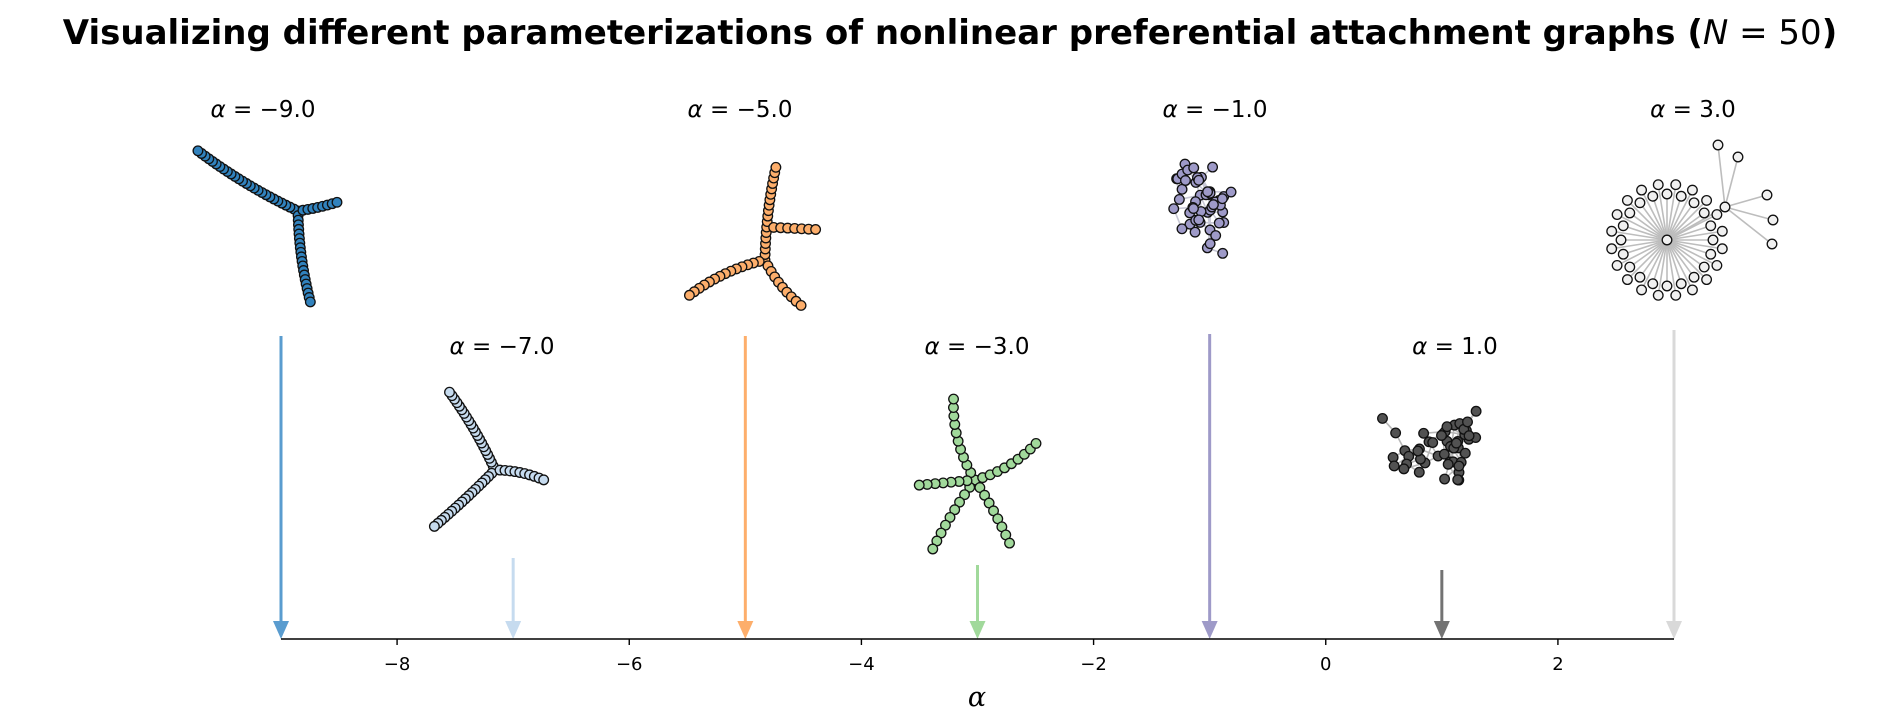 Image resolution: width=1901 pixels, height=726 pixels. Describe the element at coordinates (1715, 33) in the screenshot. I see `title-variable: N` at that location.